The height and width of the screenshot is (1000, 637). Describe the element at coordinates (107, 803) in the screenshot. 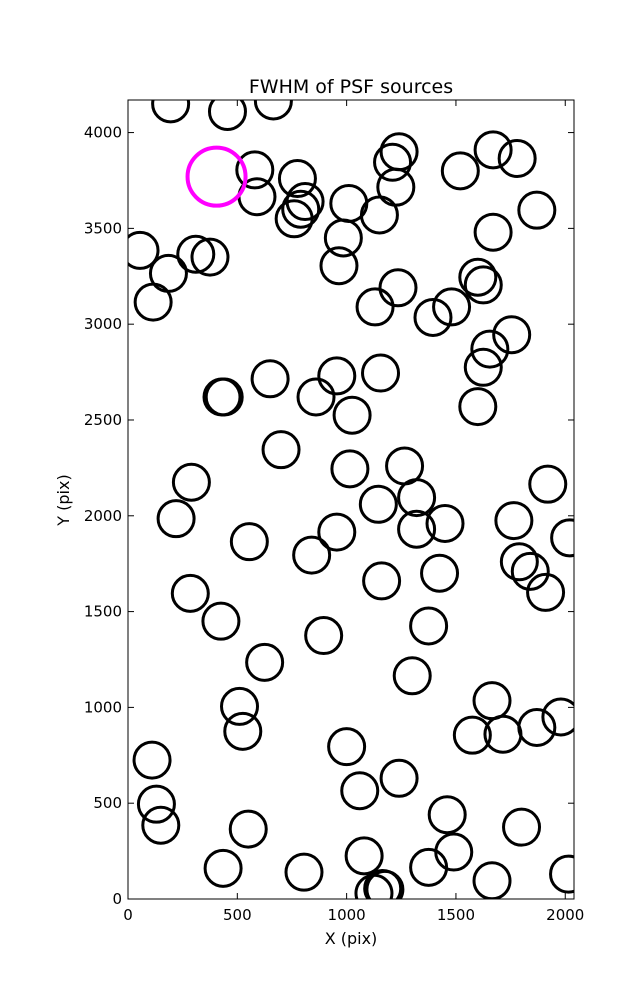

I see `y-tick-label: 500` at that location.